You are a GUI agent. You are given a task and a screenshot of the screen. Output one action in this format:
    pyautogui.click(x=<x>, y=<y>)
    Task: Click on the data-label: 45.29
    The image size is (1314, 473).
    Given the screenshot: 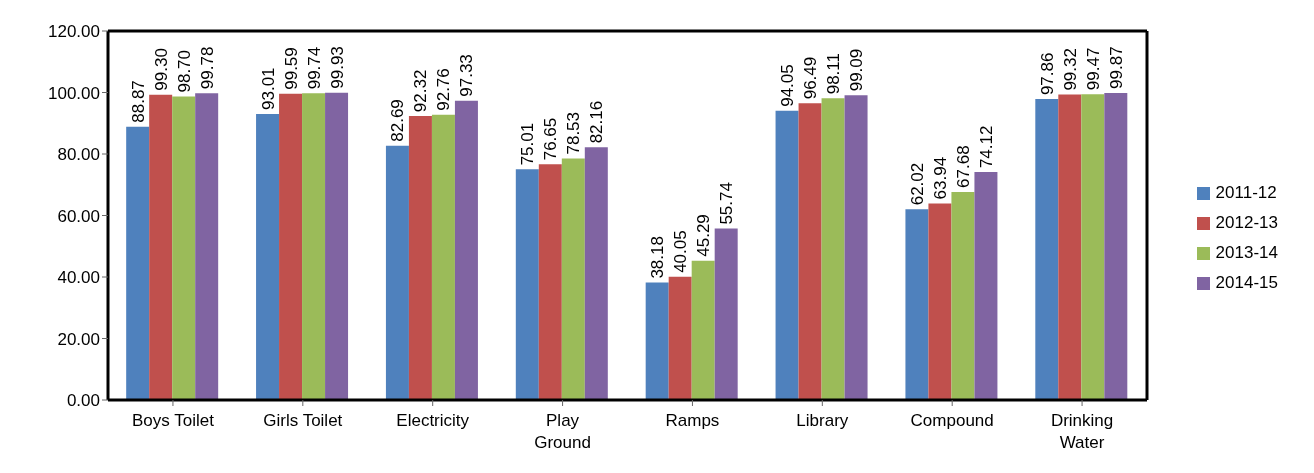 What is the action you would take?
    pyautogui.click(x=704, y=235)
    